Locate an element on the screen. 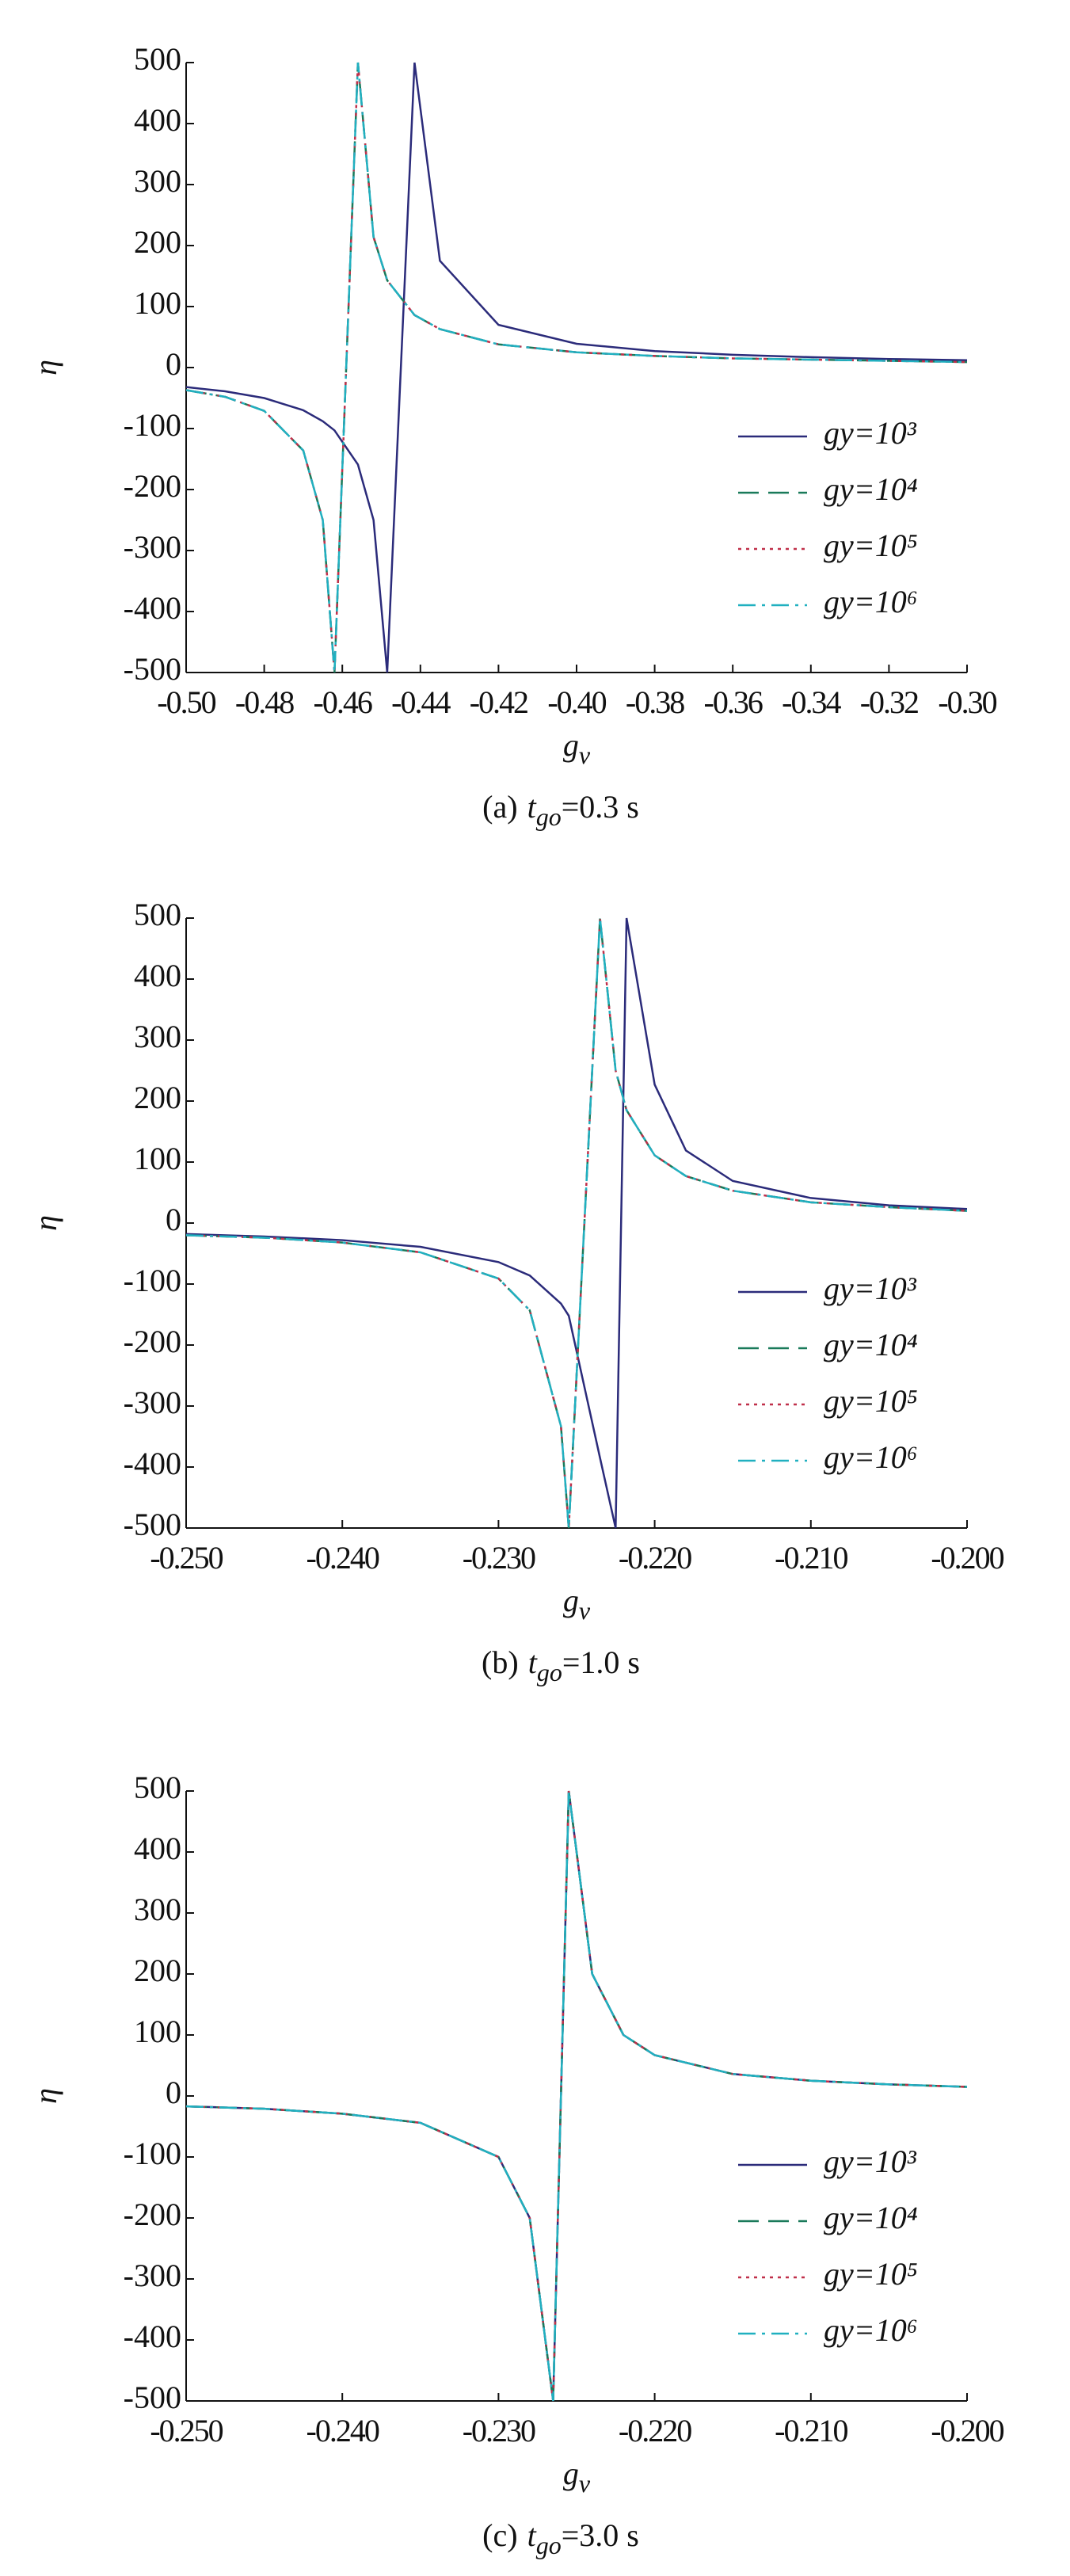 The image size is (1070, 2576). caption: (a) tgo=0.3 s is located at coordinates (560, 810).